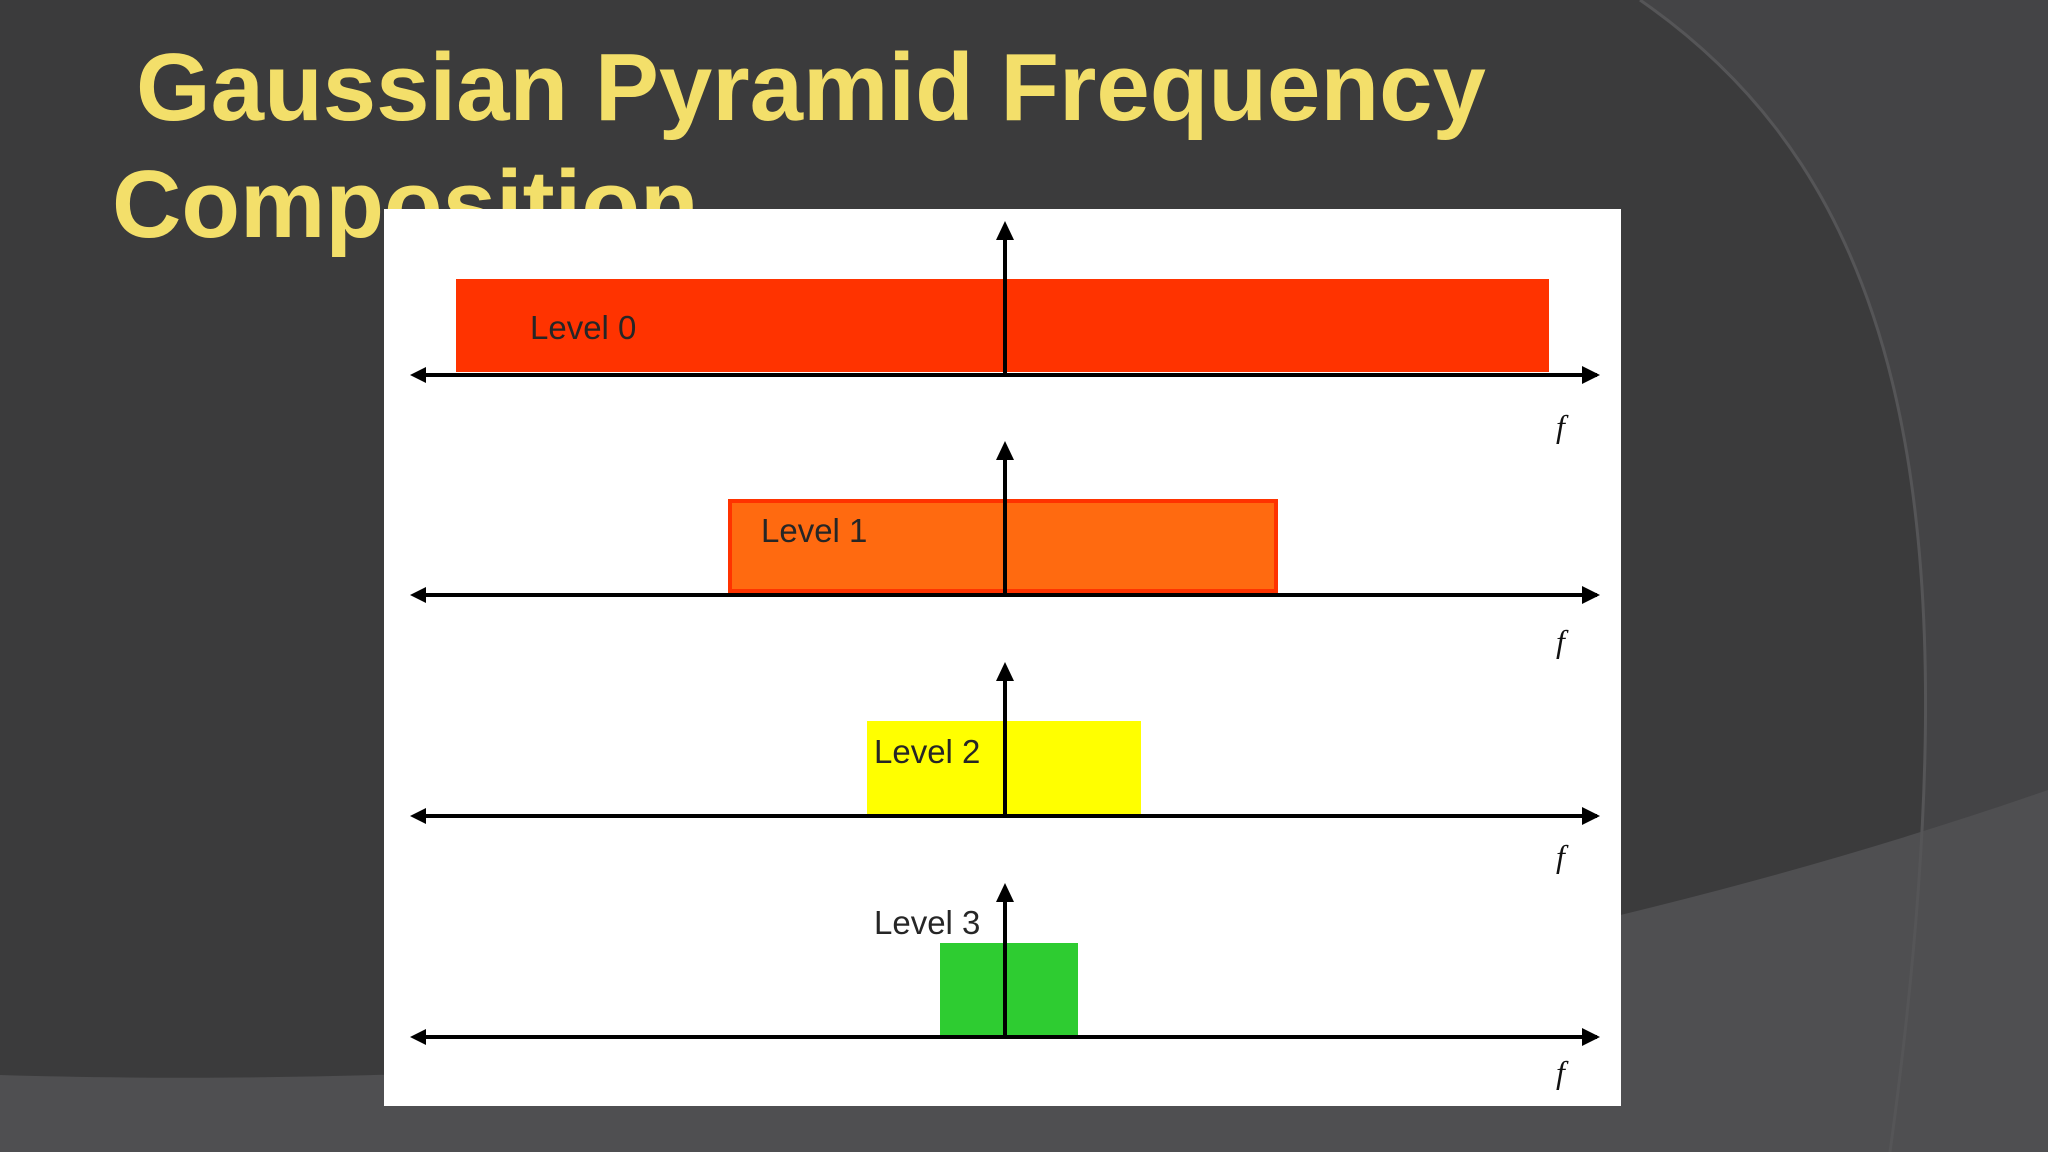 Image resolution: width=2048 pixels, height=1152 pixels. What do you see at coordinates (814, 530) in the screenshot?
I see `level-1-label: Level 1` at bounding box center [814, 530].